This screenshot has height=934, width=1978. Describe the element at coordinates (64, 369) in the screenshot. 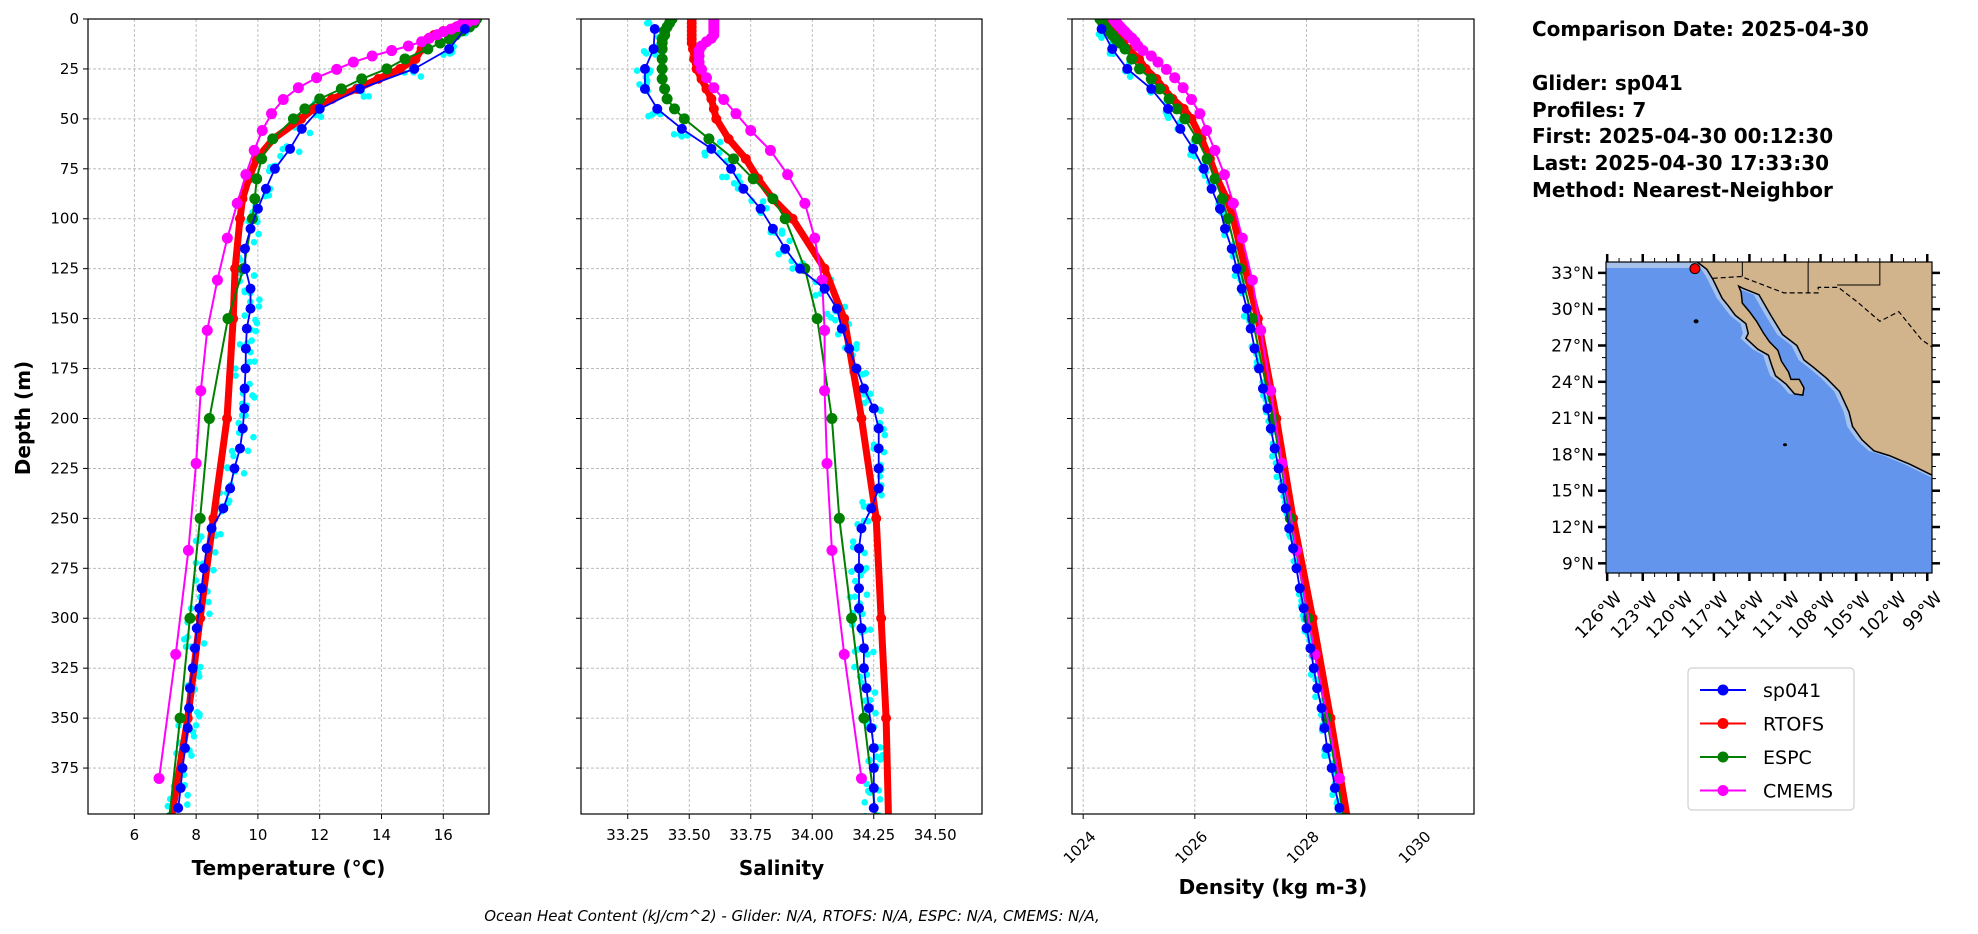

I see `y-tick-label: 175` at that location.